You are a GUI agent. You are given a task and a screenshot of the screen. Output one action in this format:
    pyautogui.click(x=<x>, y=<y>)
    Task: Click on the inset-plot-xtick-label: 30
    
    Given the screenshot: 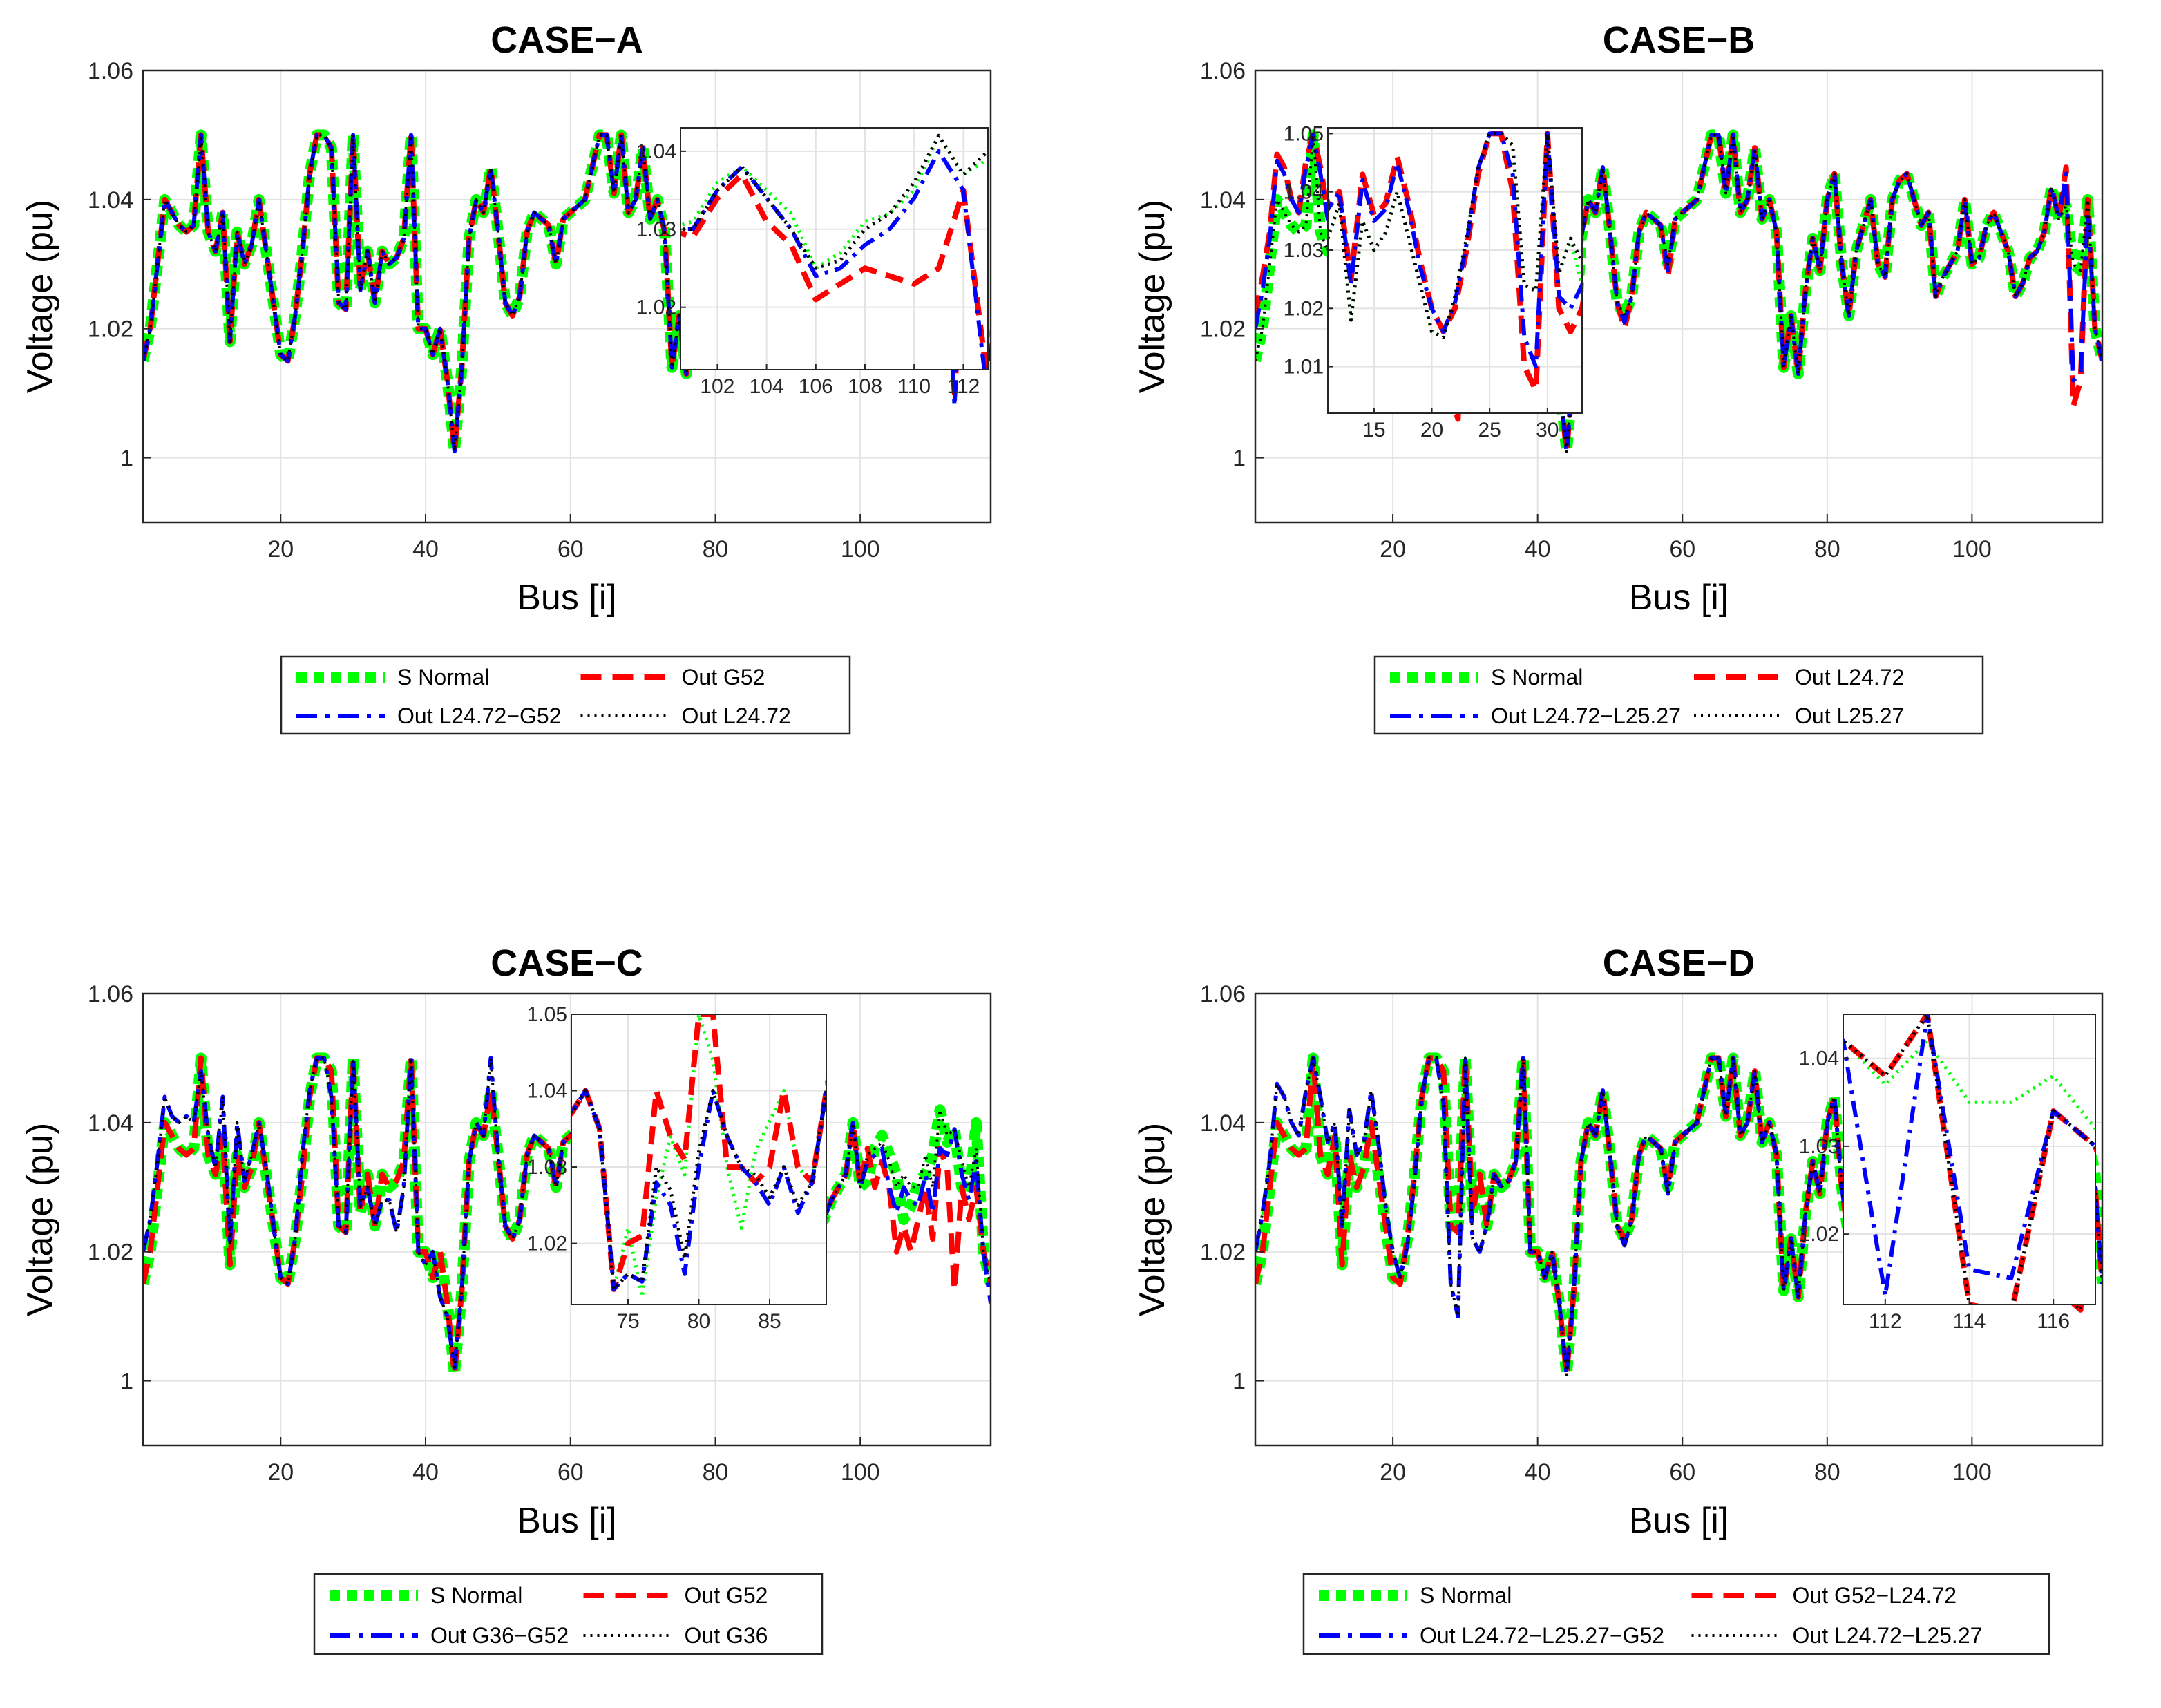 What is the action you would take?
    pyautogui.click(x=1548, y=430)
    